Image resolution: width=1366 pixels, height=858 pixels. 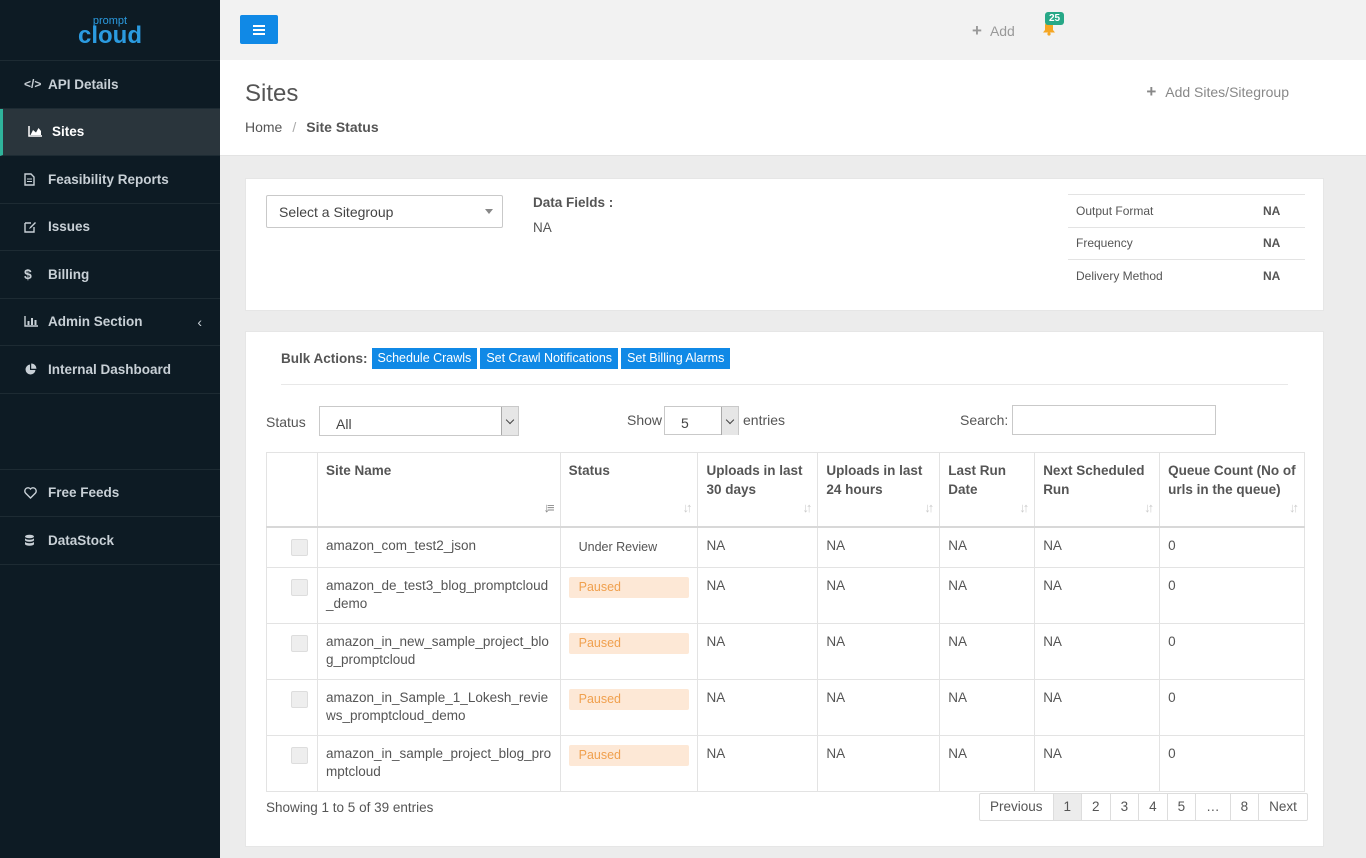 I want to click on column-header-uploads-24-hours: Uploads in last 24 hours ↓↑, so click(x=879, y=490).